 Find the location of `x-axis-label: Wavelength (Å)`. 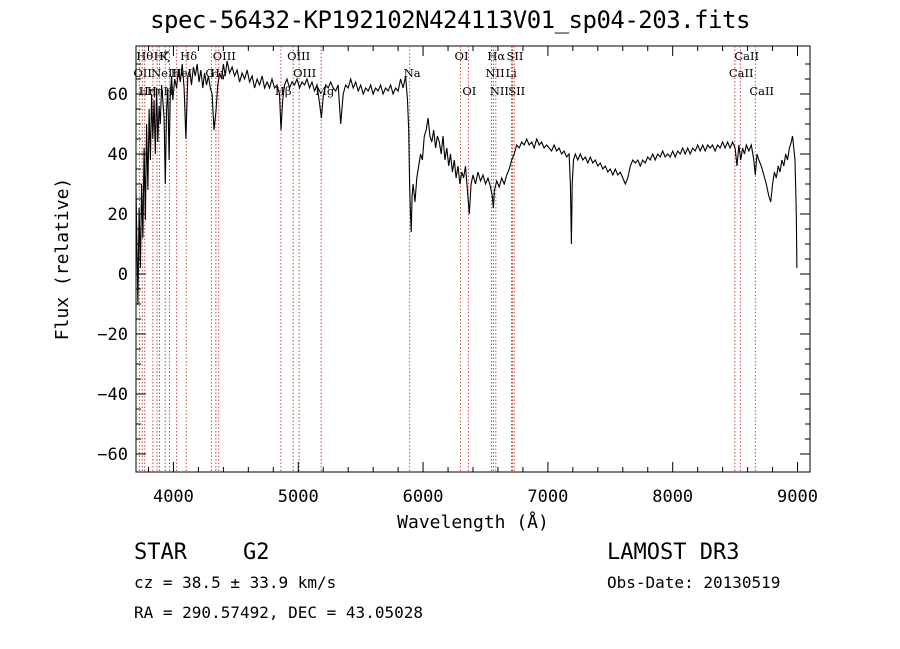

x-axis-label: Wavelength (Å) is located at coordinates (473, 522).